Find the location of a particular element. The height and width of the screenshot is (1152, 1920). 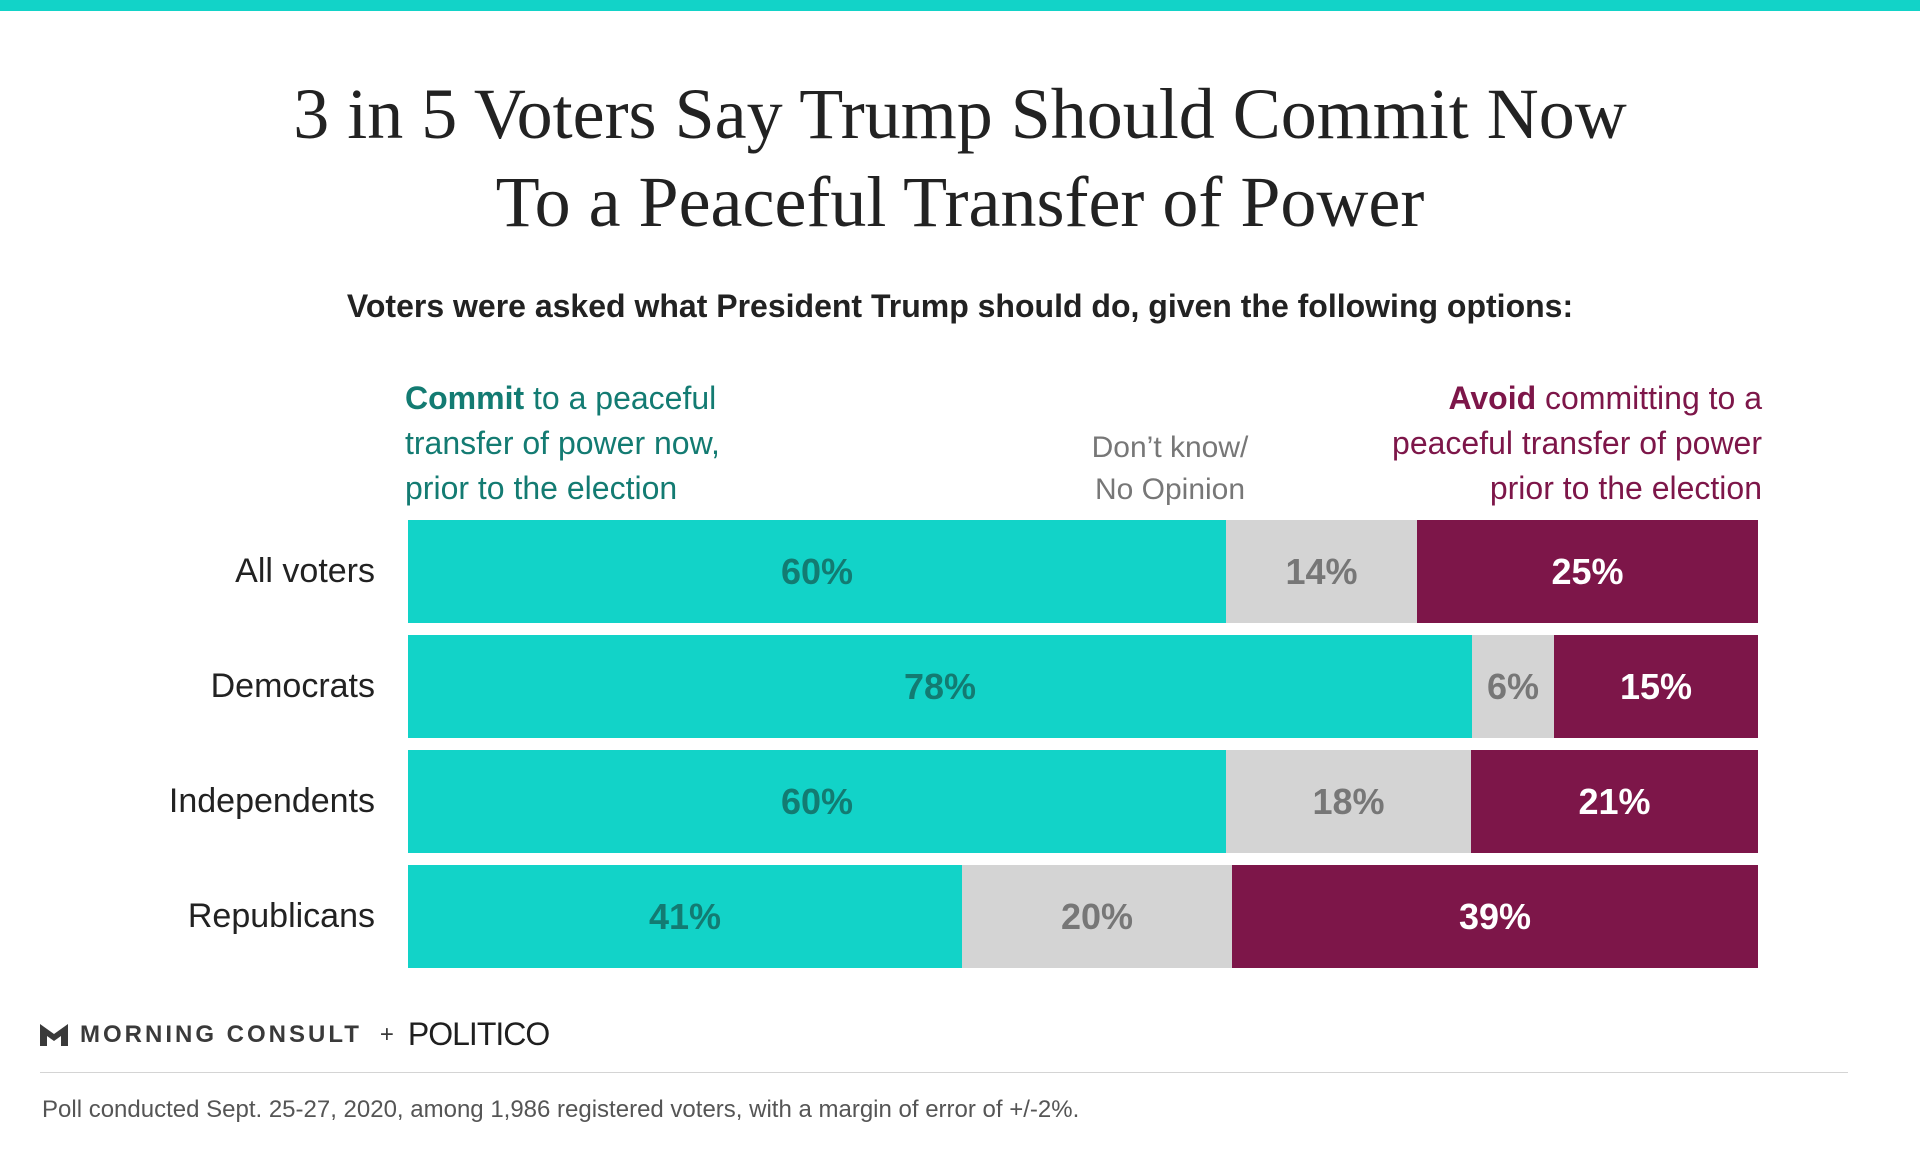

morning-consult-logo-text: MORNING CONSULT is located at coordinates (221, 1034).